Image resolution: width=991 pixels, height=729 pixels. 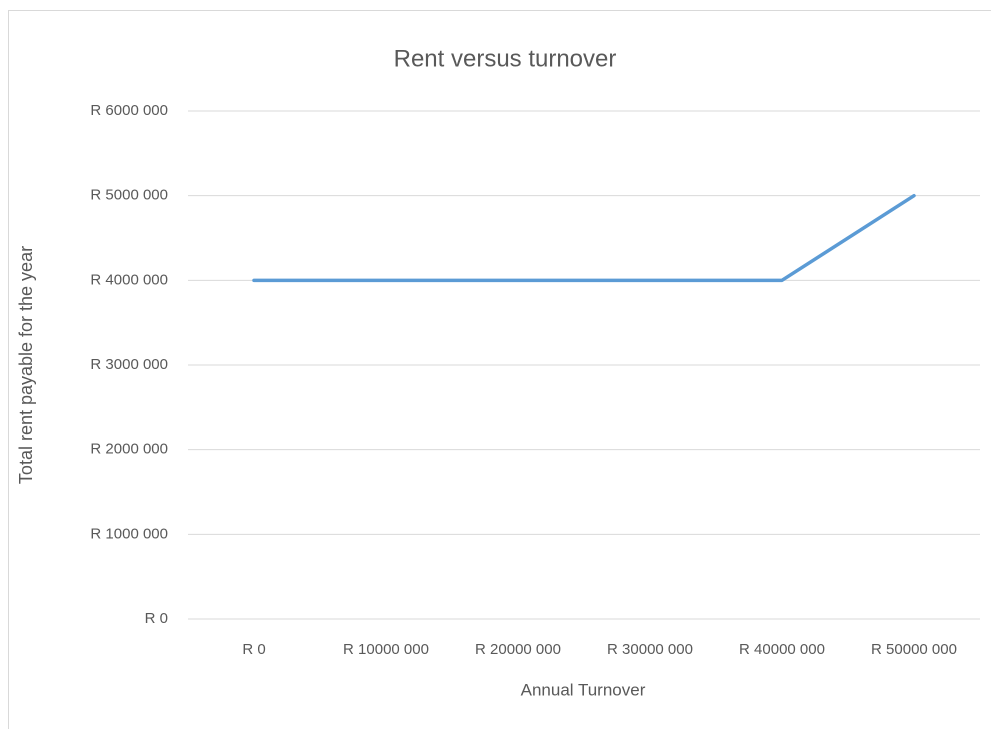 What do you see at coordinates (129, 110) in the screenshot?
I see `y-tick-label: R 6000 000` at bounding box center [129, 110].